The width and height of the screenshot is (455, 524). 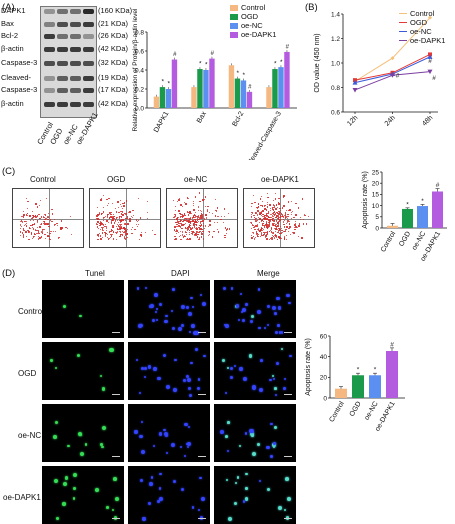 I want to click on y-tick-label: 0.6, so click(x=139, y=51).